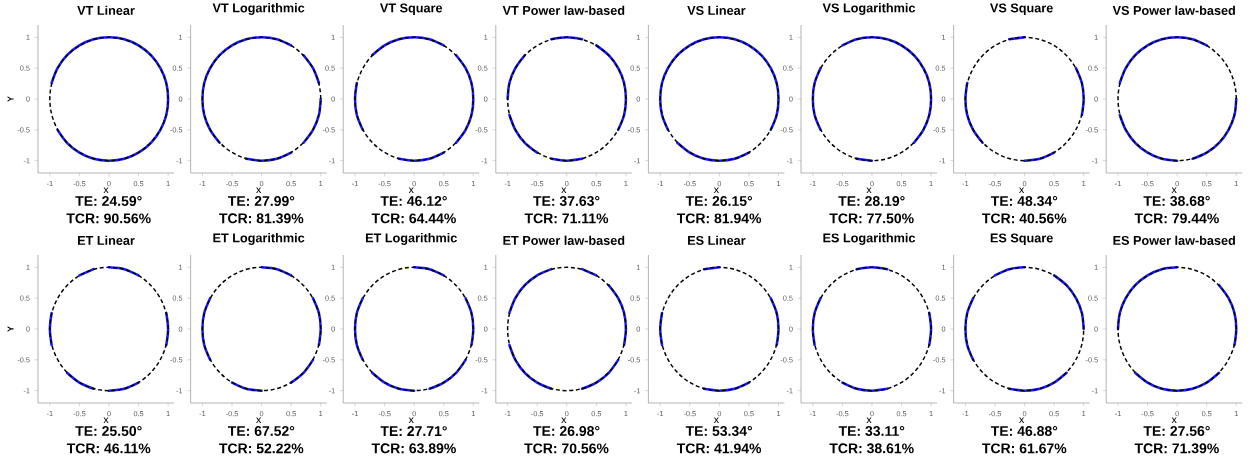 The width and height of the screenshot is (1253, 464). I want to click on text: TCR: 81.39%, so click(261, 218).